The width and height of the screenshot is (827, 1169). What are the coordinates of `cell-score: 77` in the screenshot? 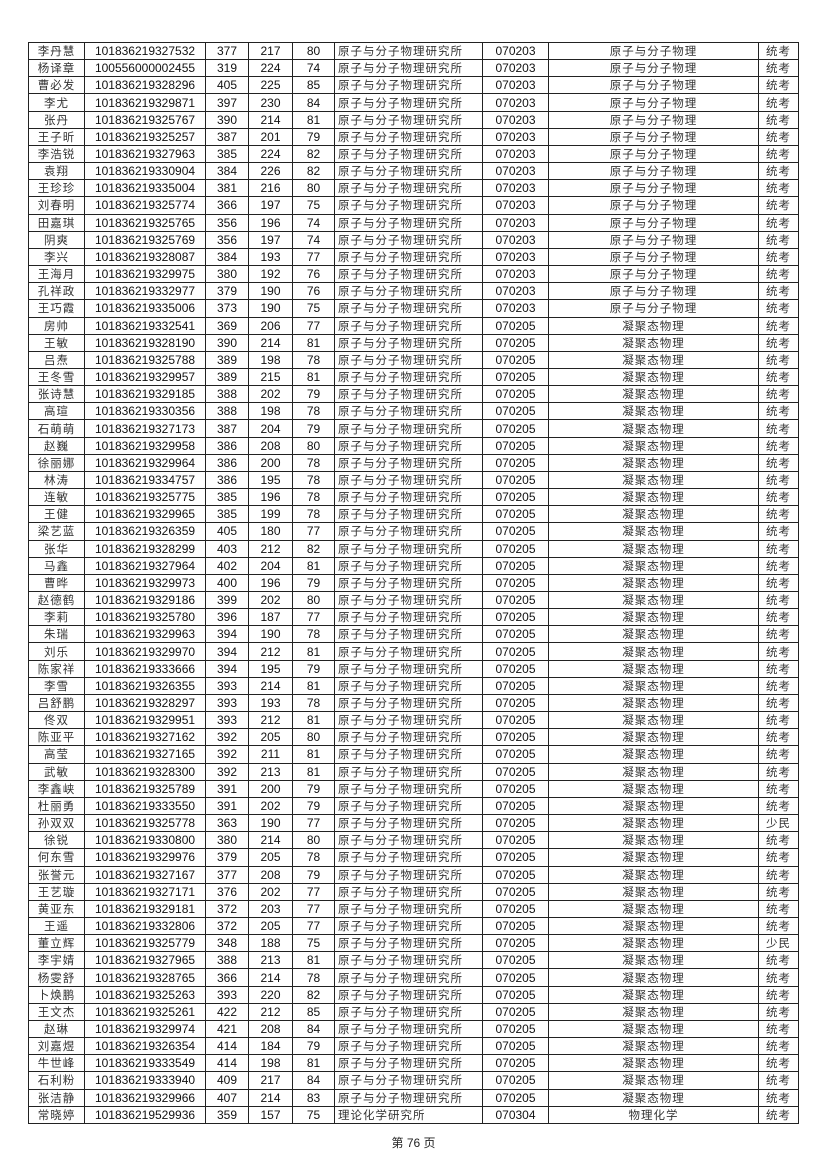 It's located at (313, 926).